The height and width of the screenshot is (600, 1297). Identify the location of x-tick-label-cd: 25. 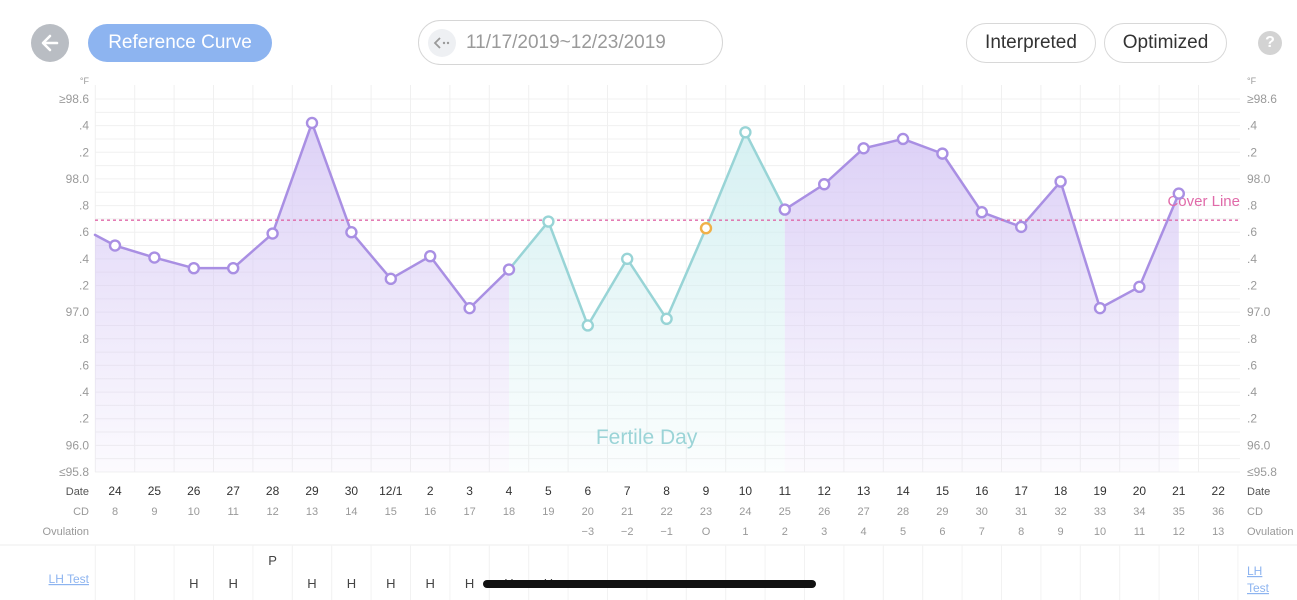
(785, 512).